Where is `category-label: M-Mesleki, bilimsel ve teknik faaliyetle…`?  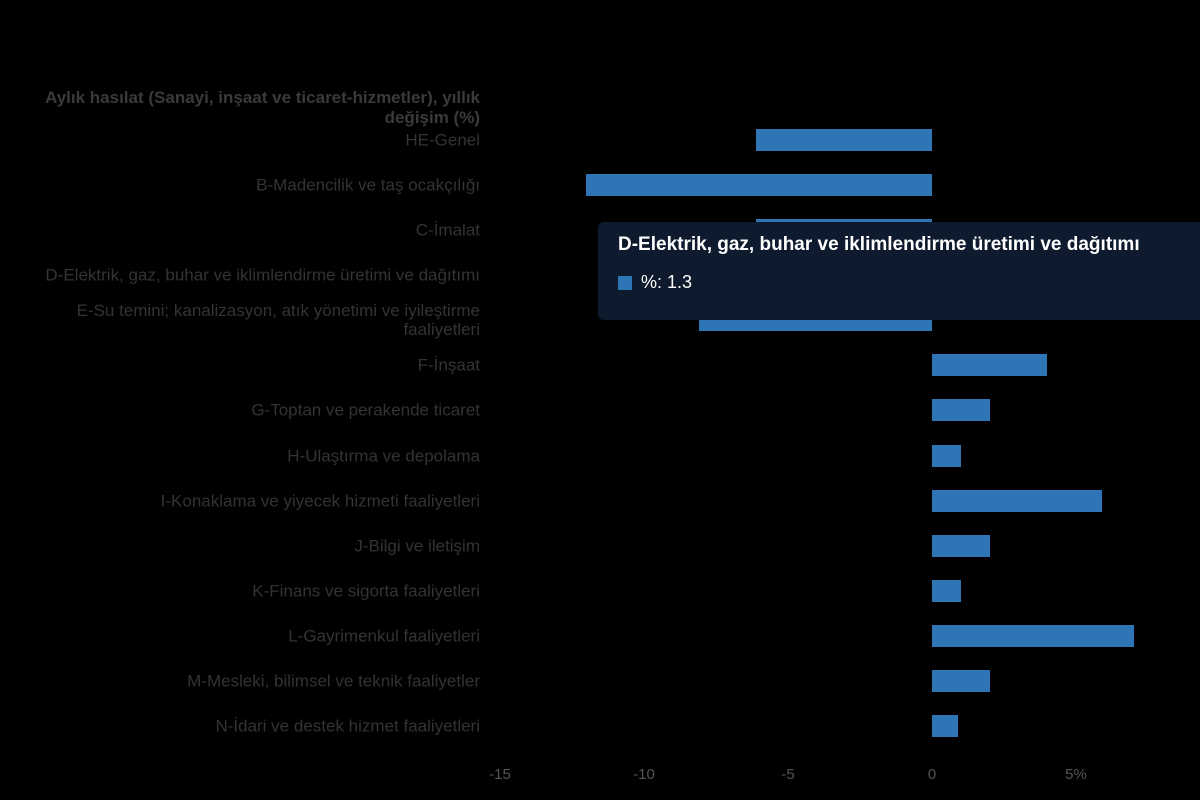
category-label: M-Mesleki, bilimsel ve teknik faaliyetle… is located at coordinates (333, 681).